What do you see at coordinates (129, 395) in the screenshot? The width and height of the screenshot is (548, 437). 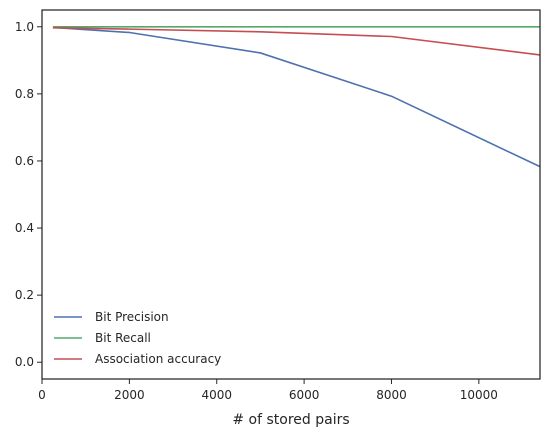 I see `x-tick-label: 2000` at bounding box center [129, 395].